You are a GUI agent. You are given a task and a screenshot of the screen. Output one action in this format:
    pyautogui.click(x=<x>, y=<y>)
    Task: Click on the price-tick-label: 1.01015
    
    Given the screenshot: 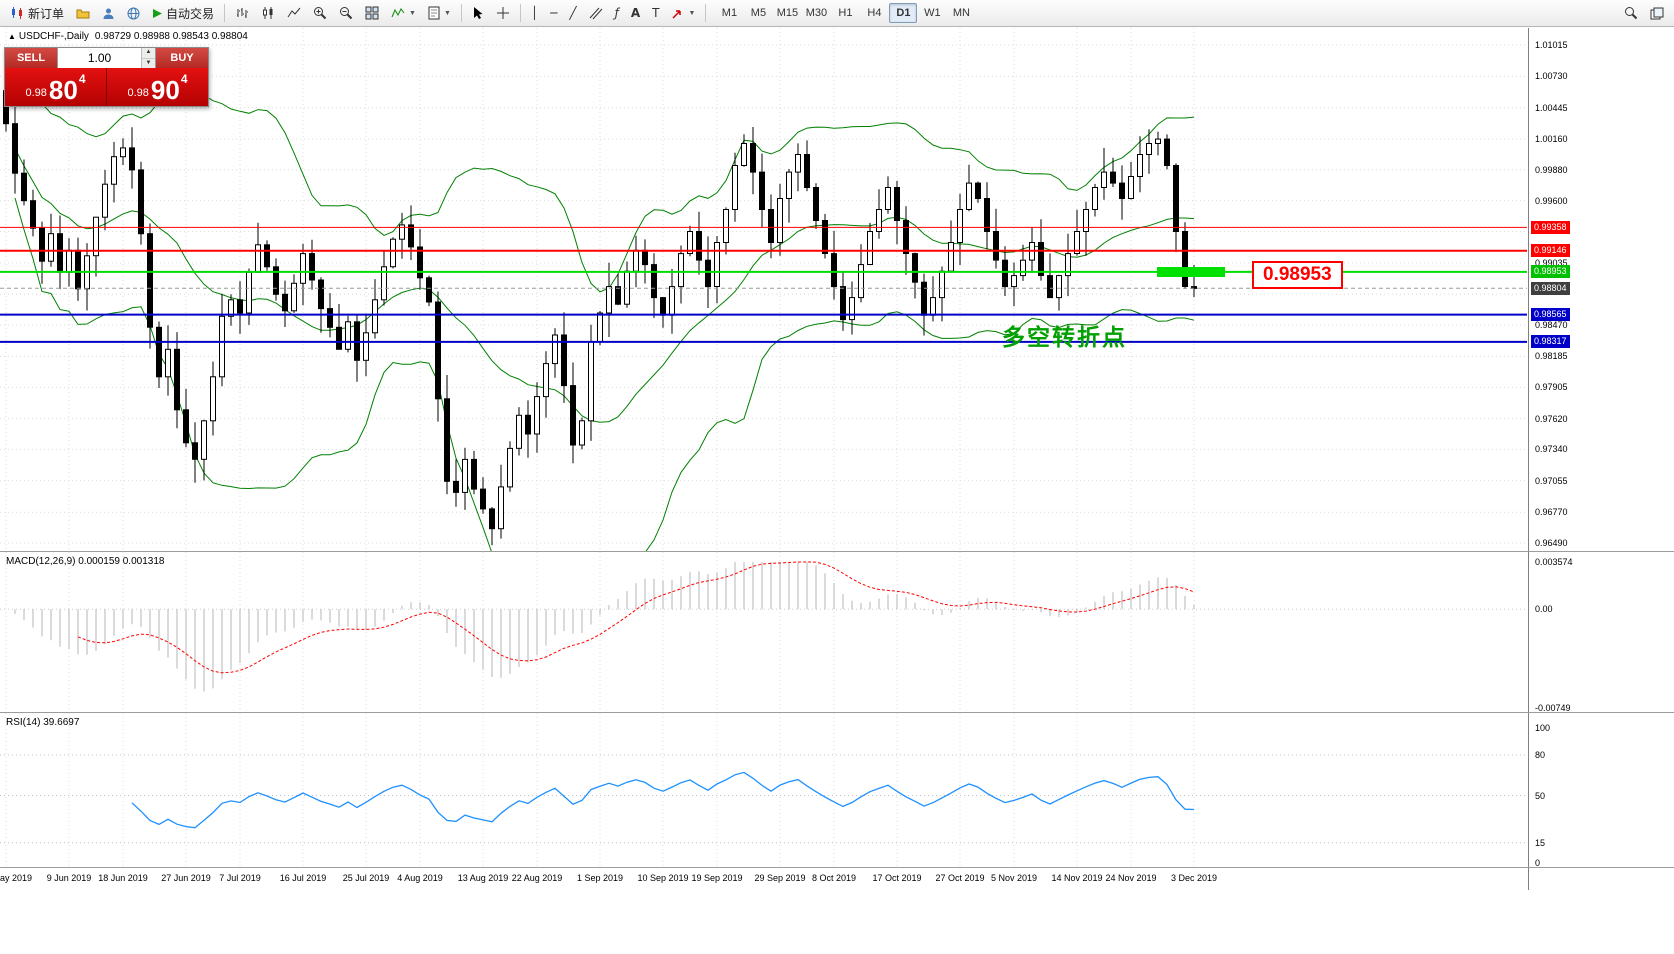 What is the action you would take?
    pyautogui.click(x=1551, y=45)
    